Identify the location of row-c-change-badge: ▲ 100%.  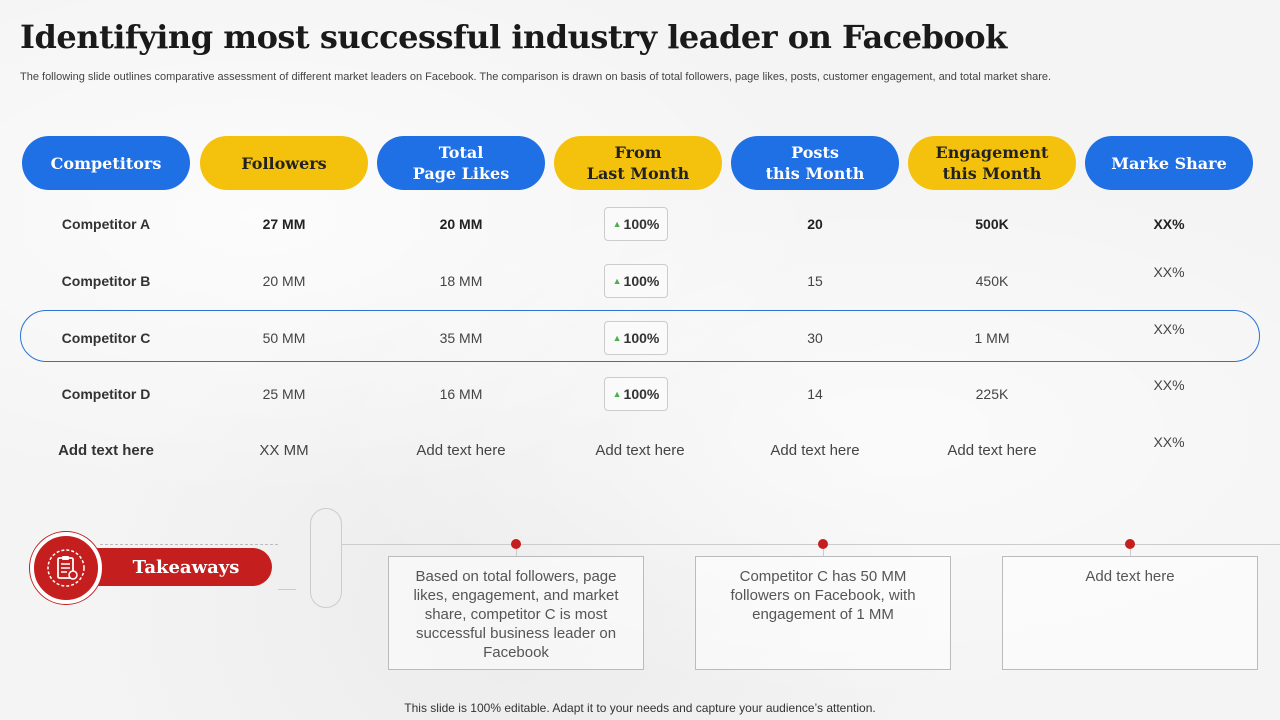
(636, 338).